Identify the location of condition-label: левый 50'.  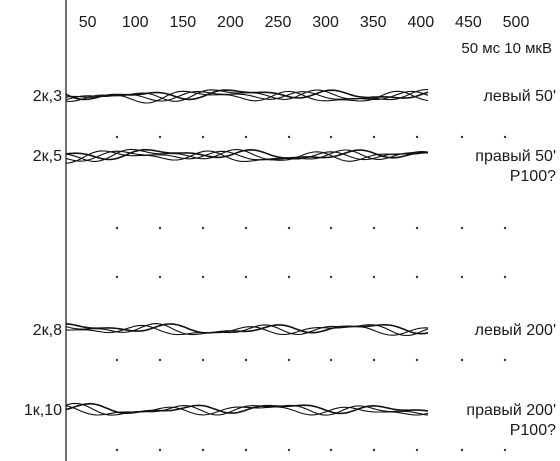
(520, 96).